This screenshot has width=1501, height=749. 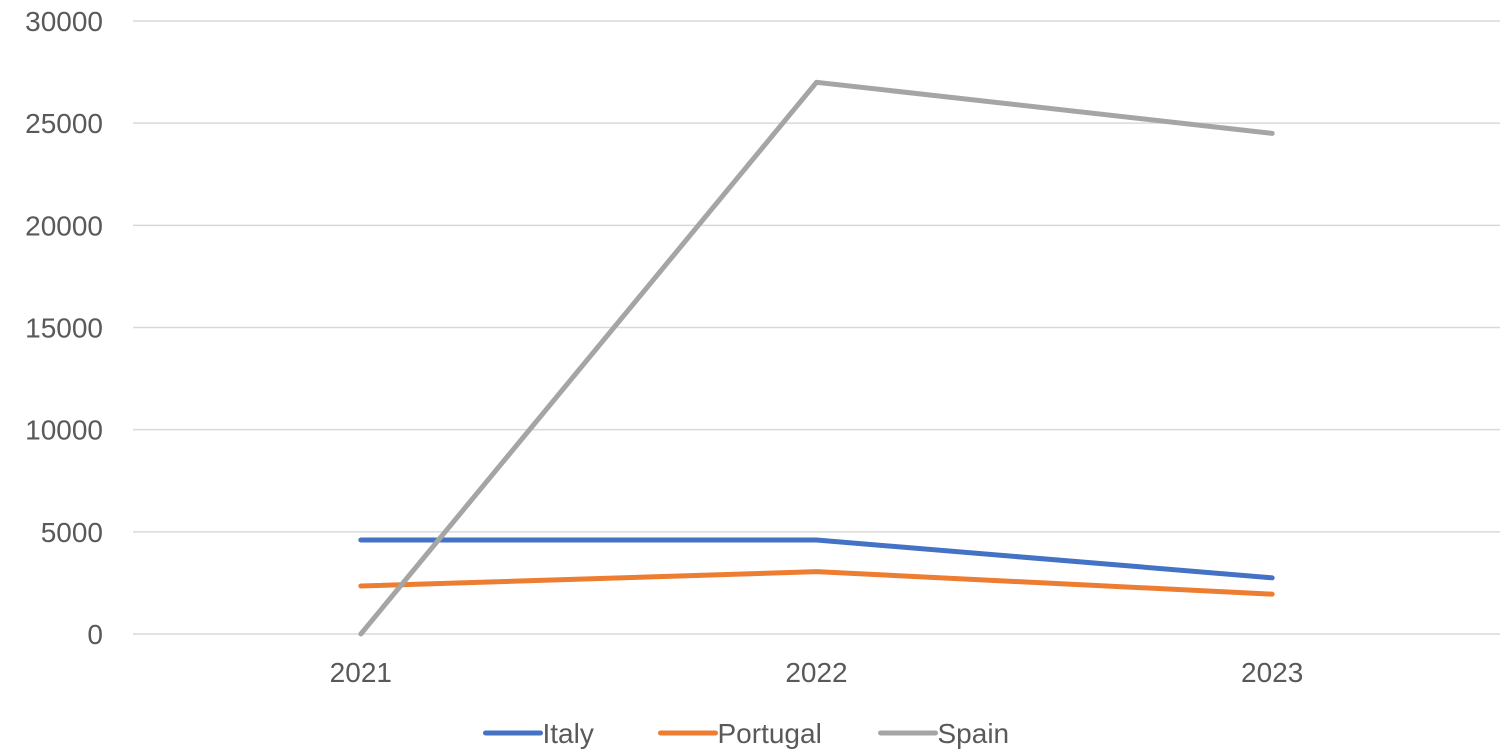 I want to click on legend-item-portugal: Portugal, so click(x=740, y=733).